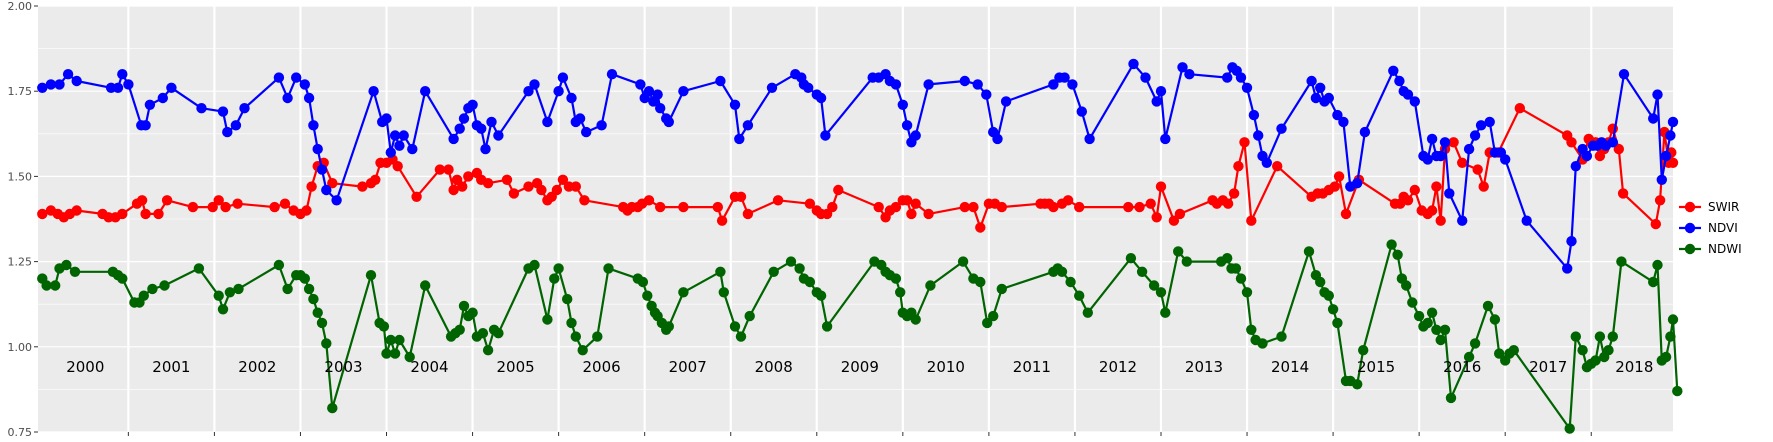  What do you see at coordinates (20, 91) in the screenshot?
I see `y-tick-label: 1.75` at bounding box center [20, 91].